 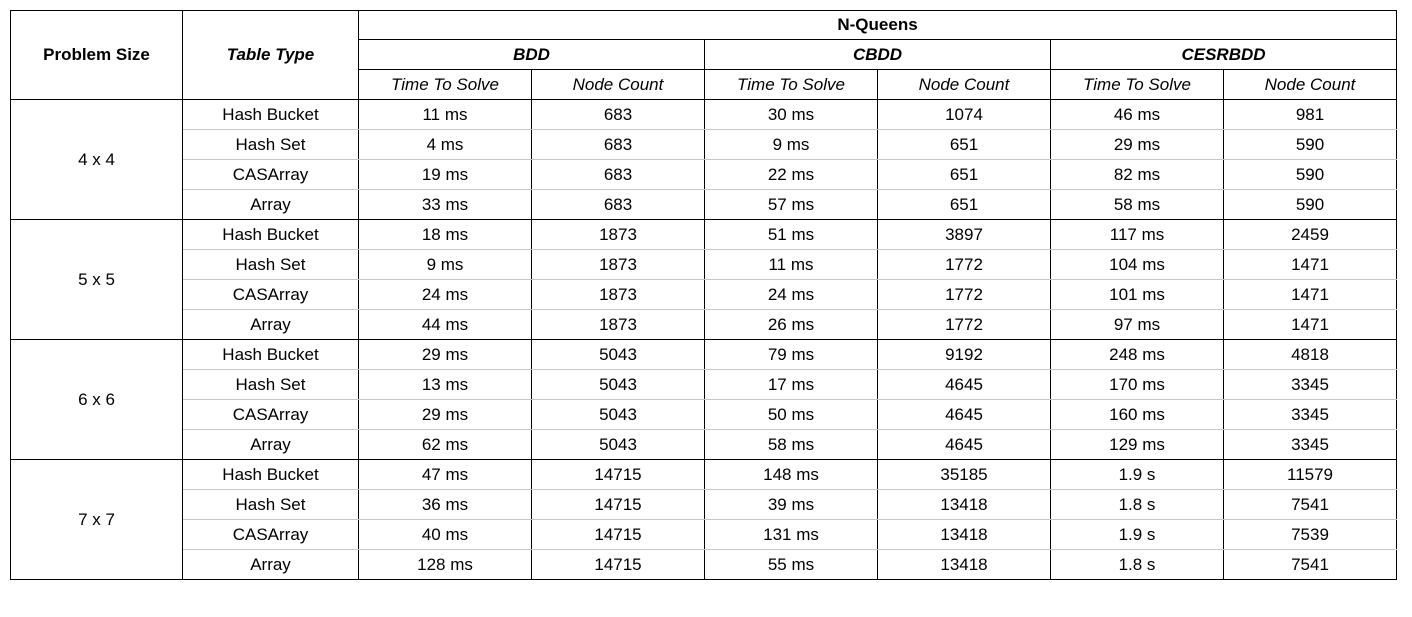 I want to click on table-row: Hash Set 13 ms 5043 17 ms 4645 170 ms 3345, so click(x=704, y=384).